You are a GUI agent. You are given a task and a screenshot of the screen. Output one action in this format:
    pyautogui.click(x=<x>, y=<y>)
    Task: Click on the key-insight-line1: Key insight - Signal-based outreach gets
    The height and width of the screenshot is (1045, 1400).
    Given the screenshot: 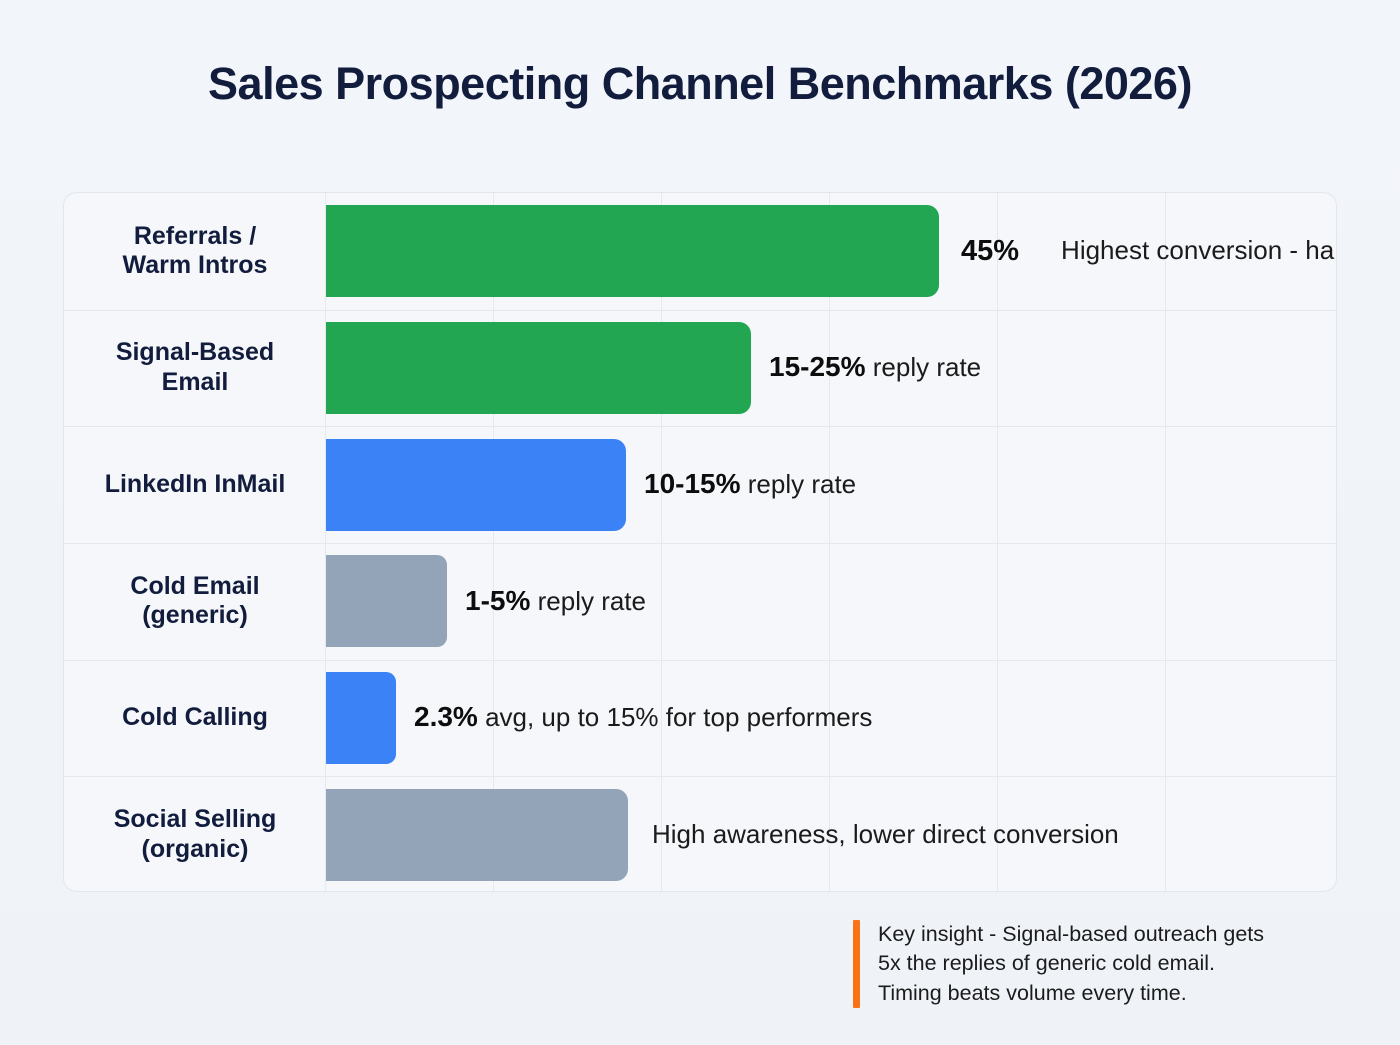 What is the action you would take?
    pyautogui.click(x=1071, y=934)
    